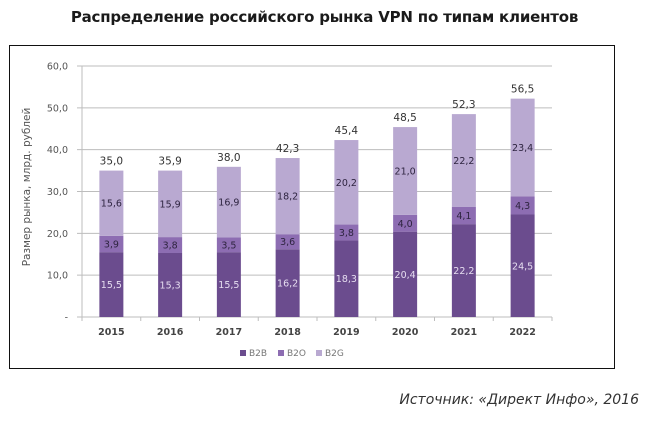  Describe the element at coordinates (170, 332) in the screenshot. I see `x-tick-label: 2016` at that location.